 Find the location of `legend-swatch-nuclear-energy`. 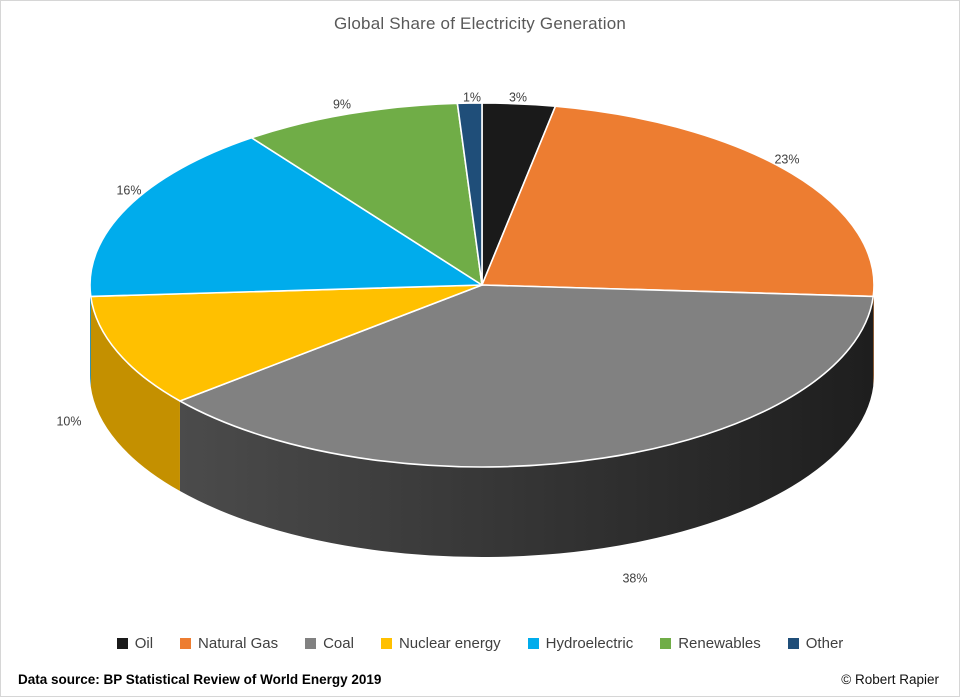

legend-swatch-nuclear-energy is located at coordinates (386, 643).